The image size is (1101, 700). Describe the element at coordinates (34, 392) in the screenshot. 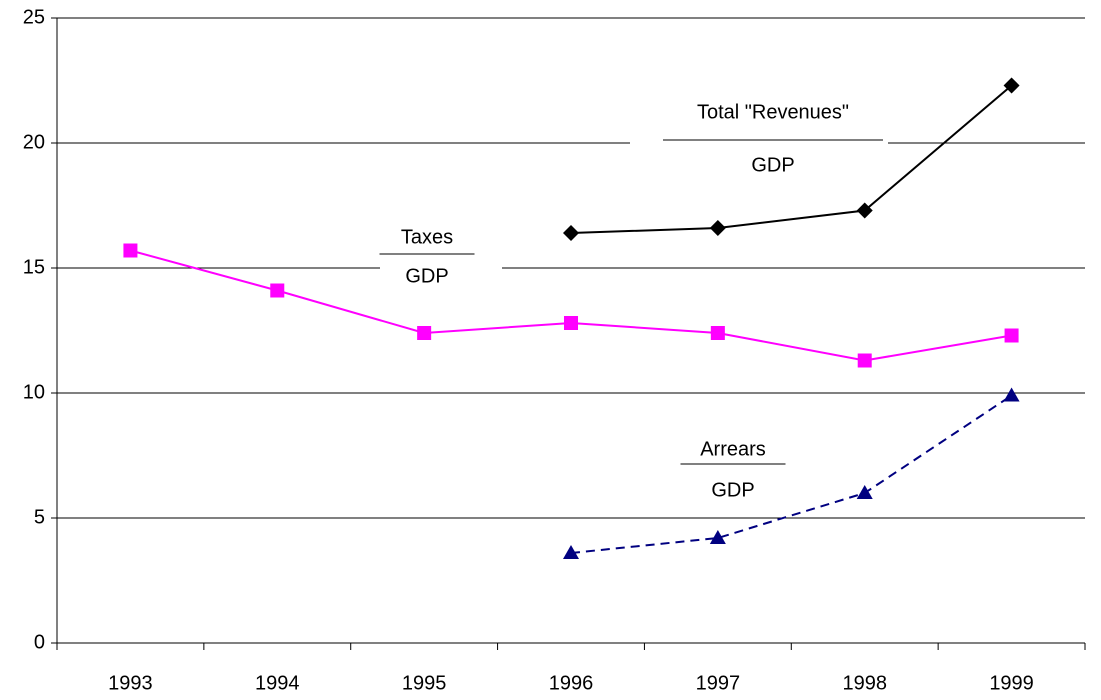

I see `y-tick-label: 10` at that location.